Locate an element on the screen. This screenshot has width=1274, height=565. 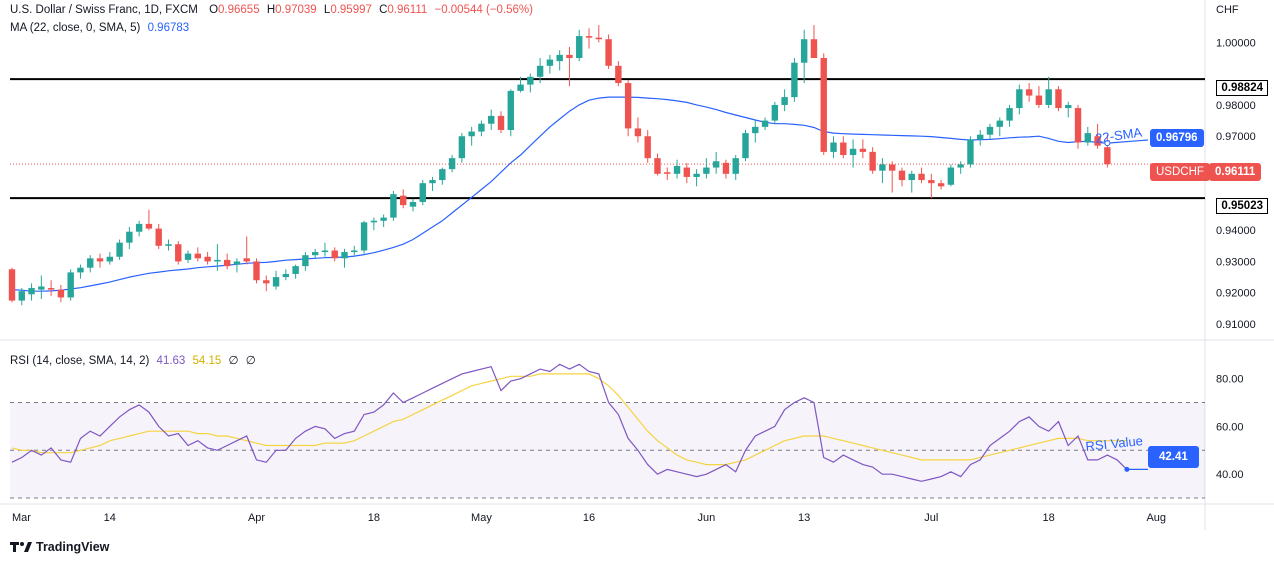
ohlc-low-label: L is located at coordinates (327, 10).